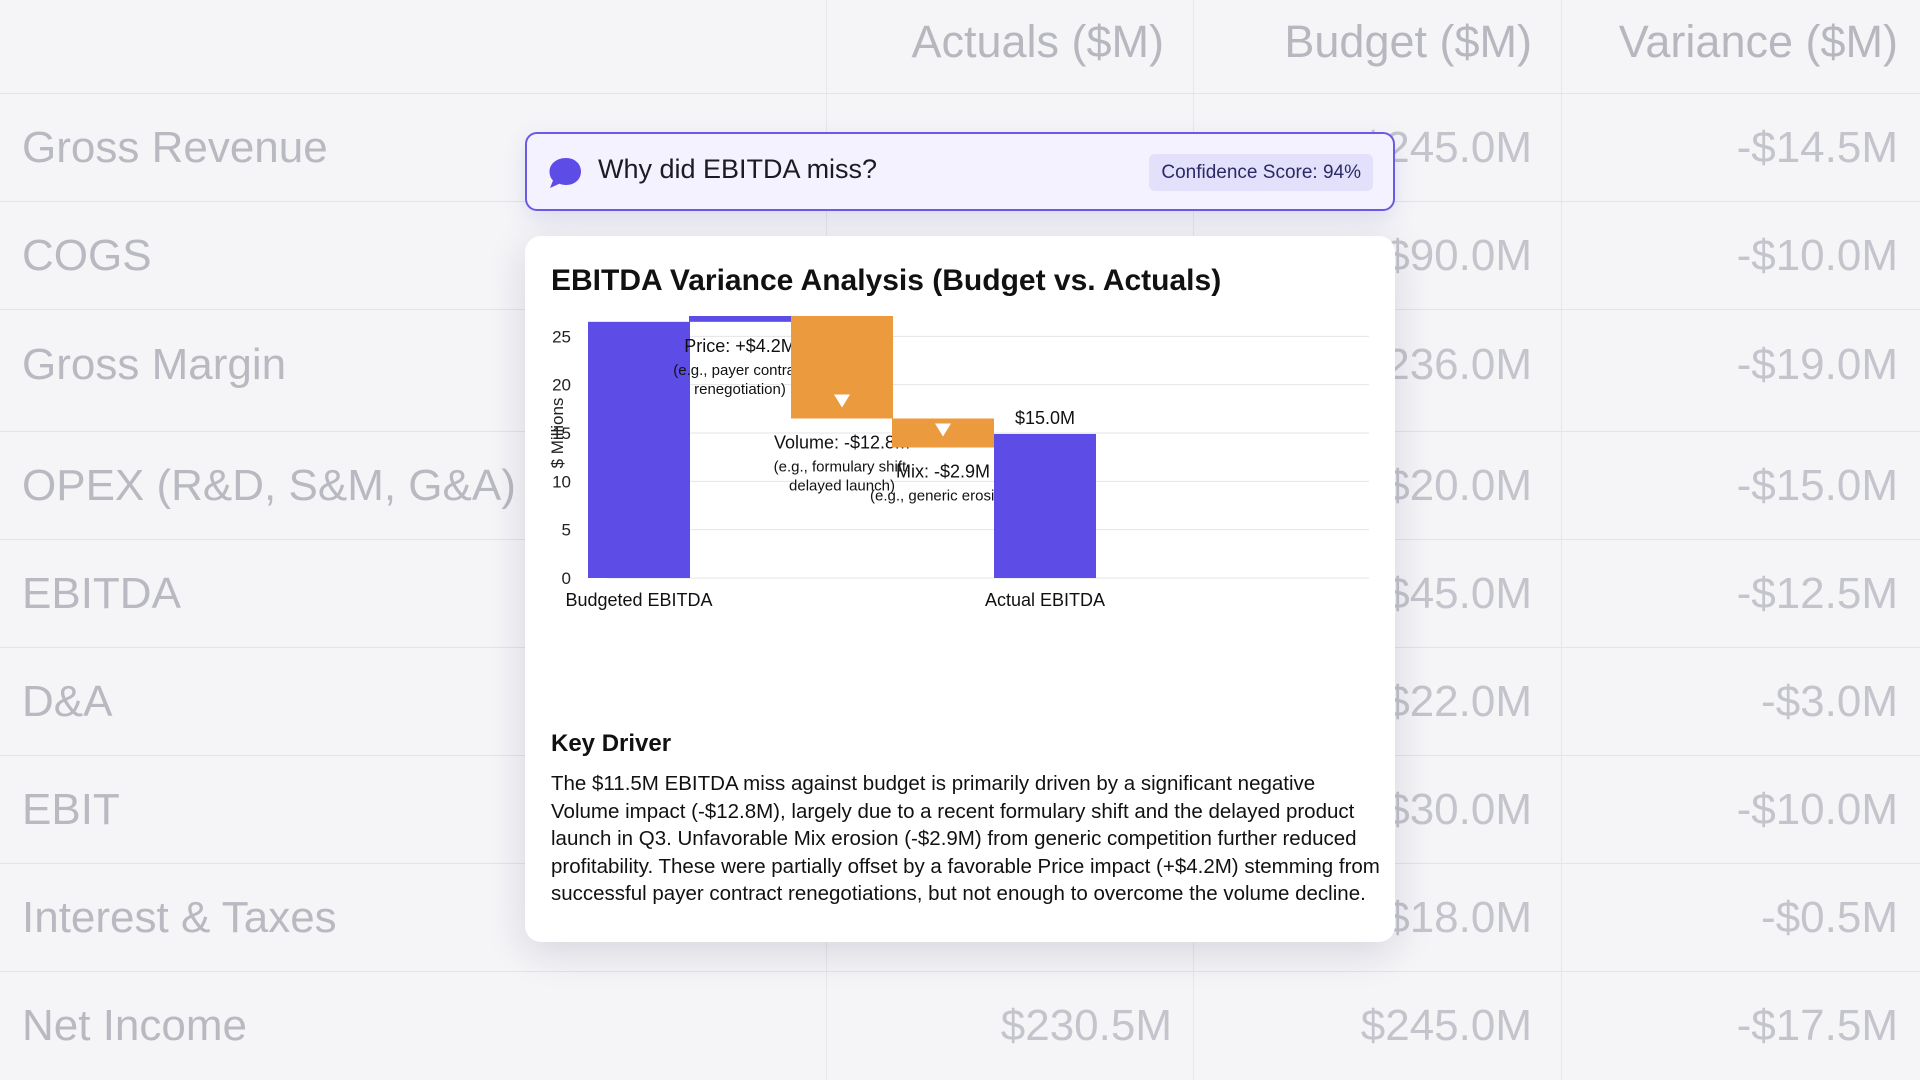 This screenshot has height=1080, width=1920. What do you see at coordinates (565, 173) in the screenshot?
I see `chat-bubble-icon` at bounding box center [565, 173].